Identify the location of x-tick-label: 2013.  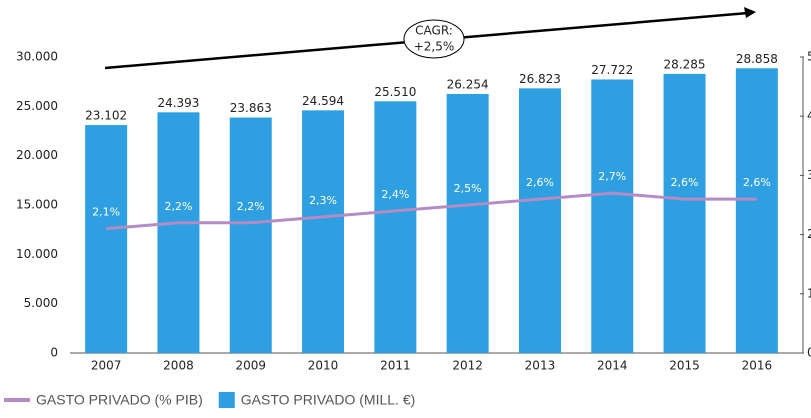
(540, 366).